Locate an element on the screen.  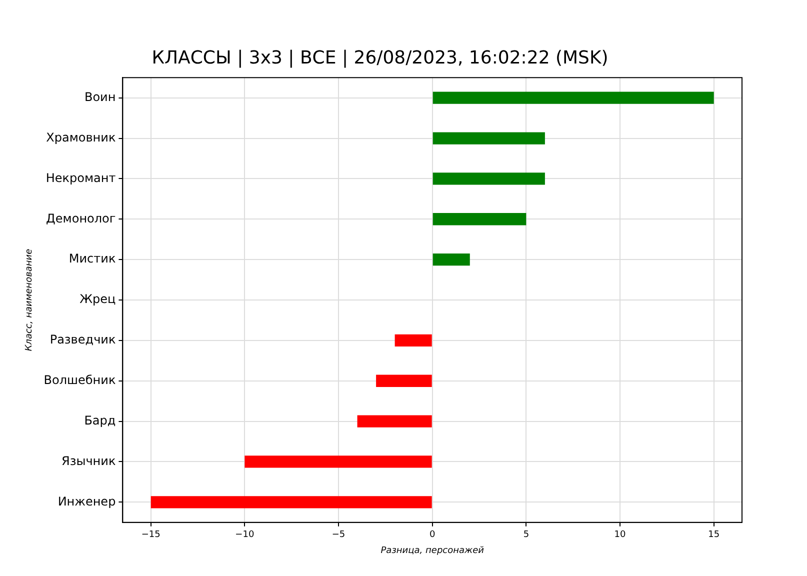
x-axis-title: Разница, персонажей is located at coordinates (432, 551).